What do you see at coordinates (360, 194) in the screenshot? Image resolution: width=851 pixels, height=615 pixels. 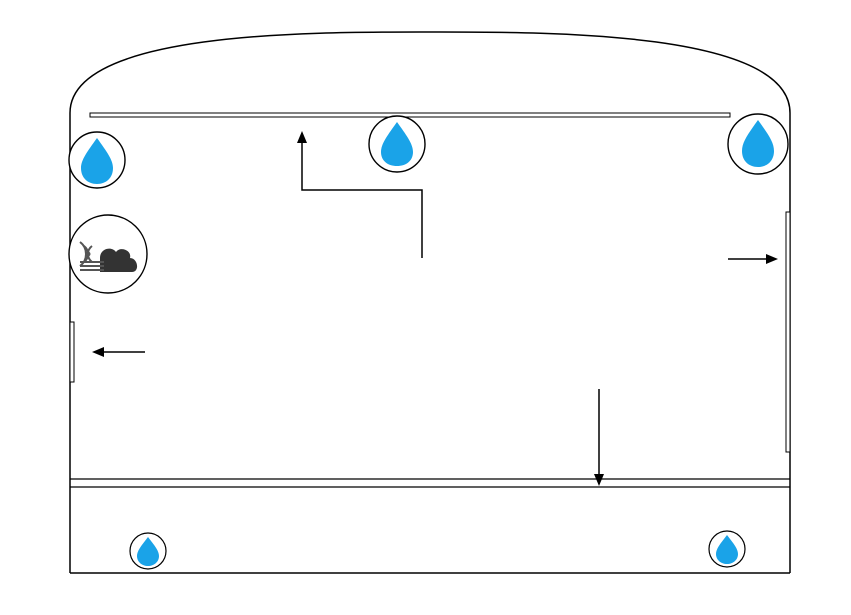 I see `top-array-pointer` at bounding box center [360, 194].